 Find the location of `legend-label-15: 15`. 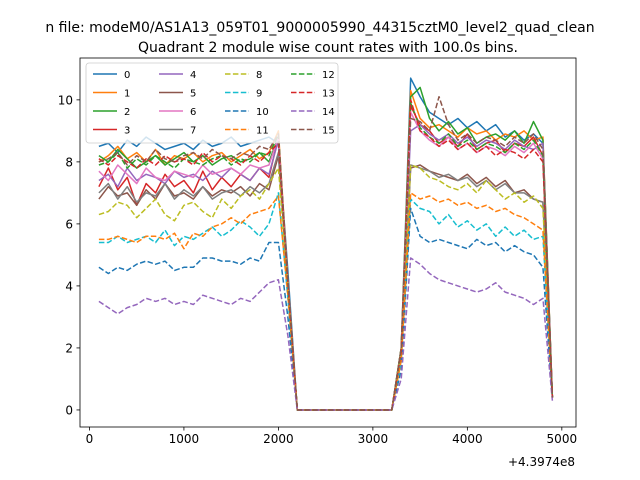

legend-label-15: 15 is located at coordinates (328, 131).